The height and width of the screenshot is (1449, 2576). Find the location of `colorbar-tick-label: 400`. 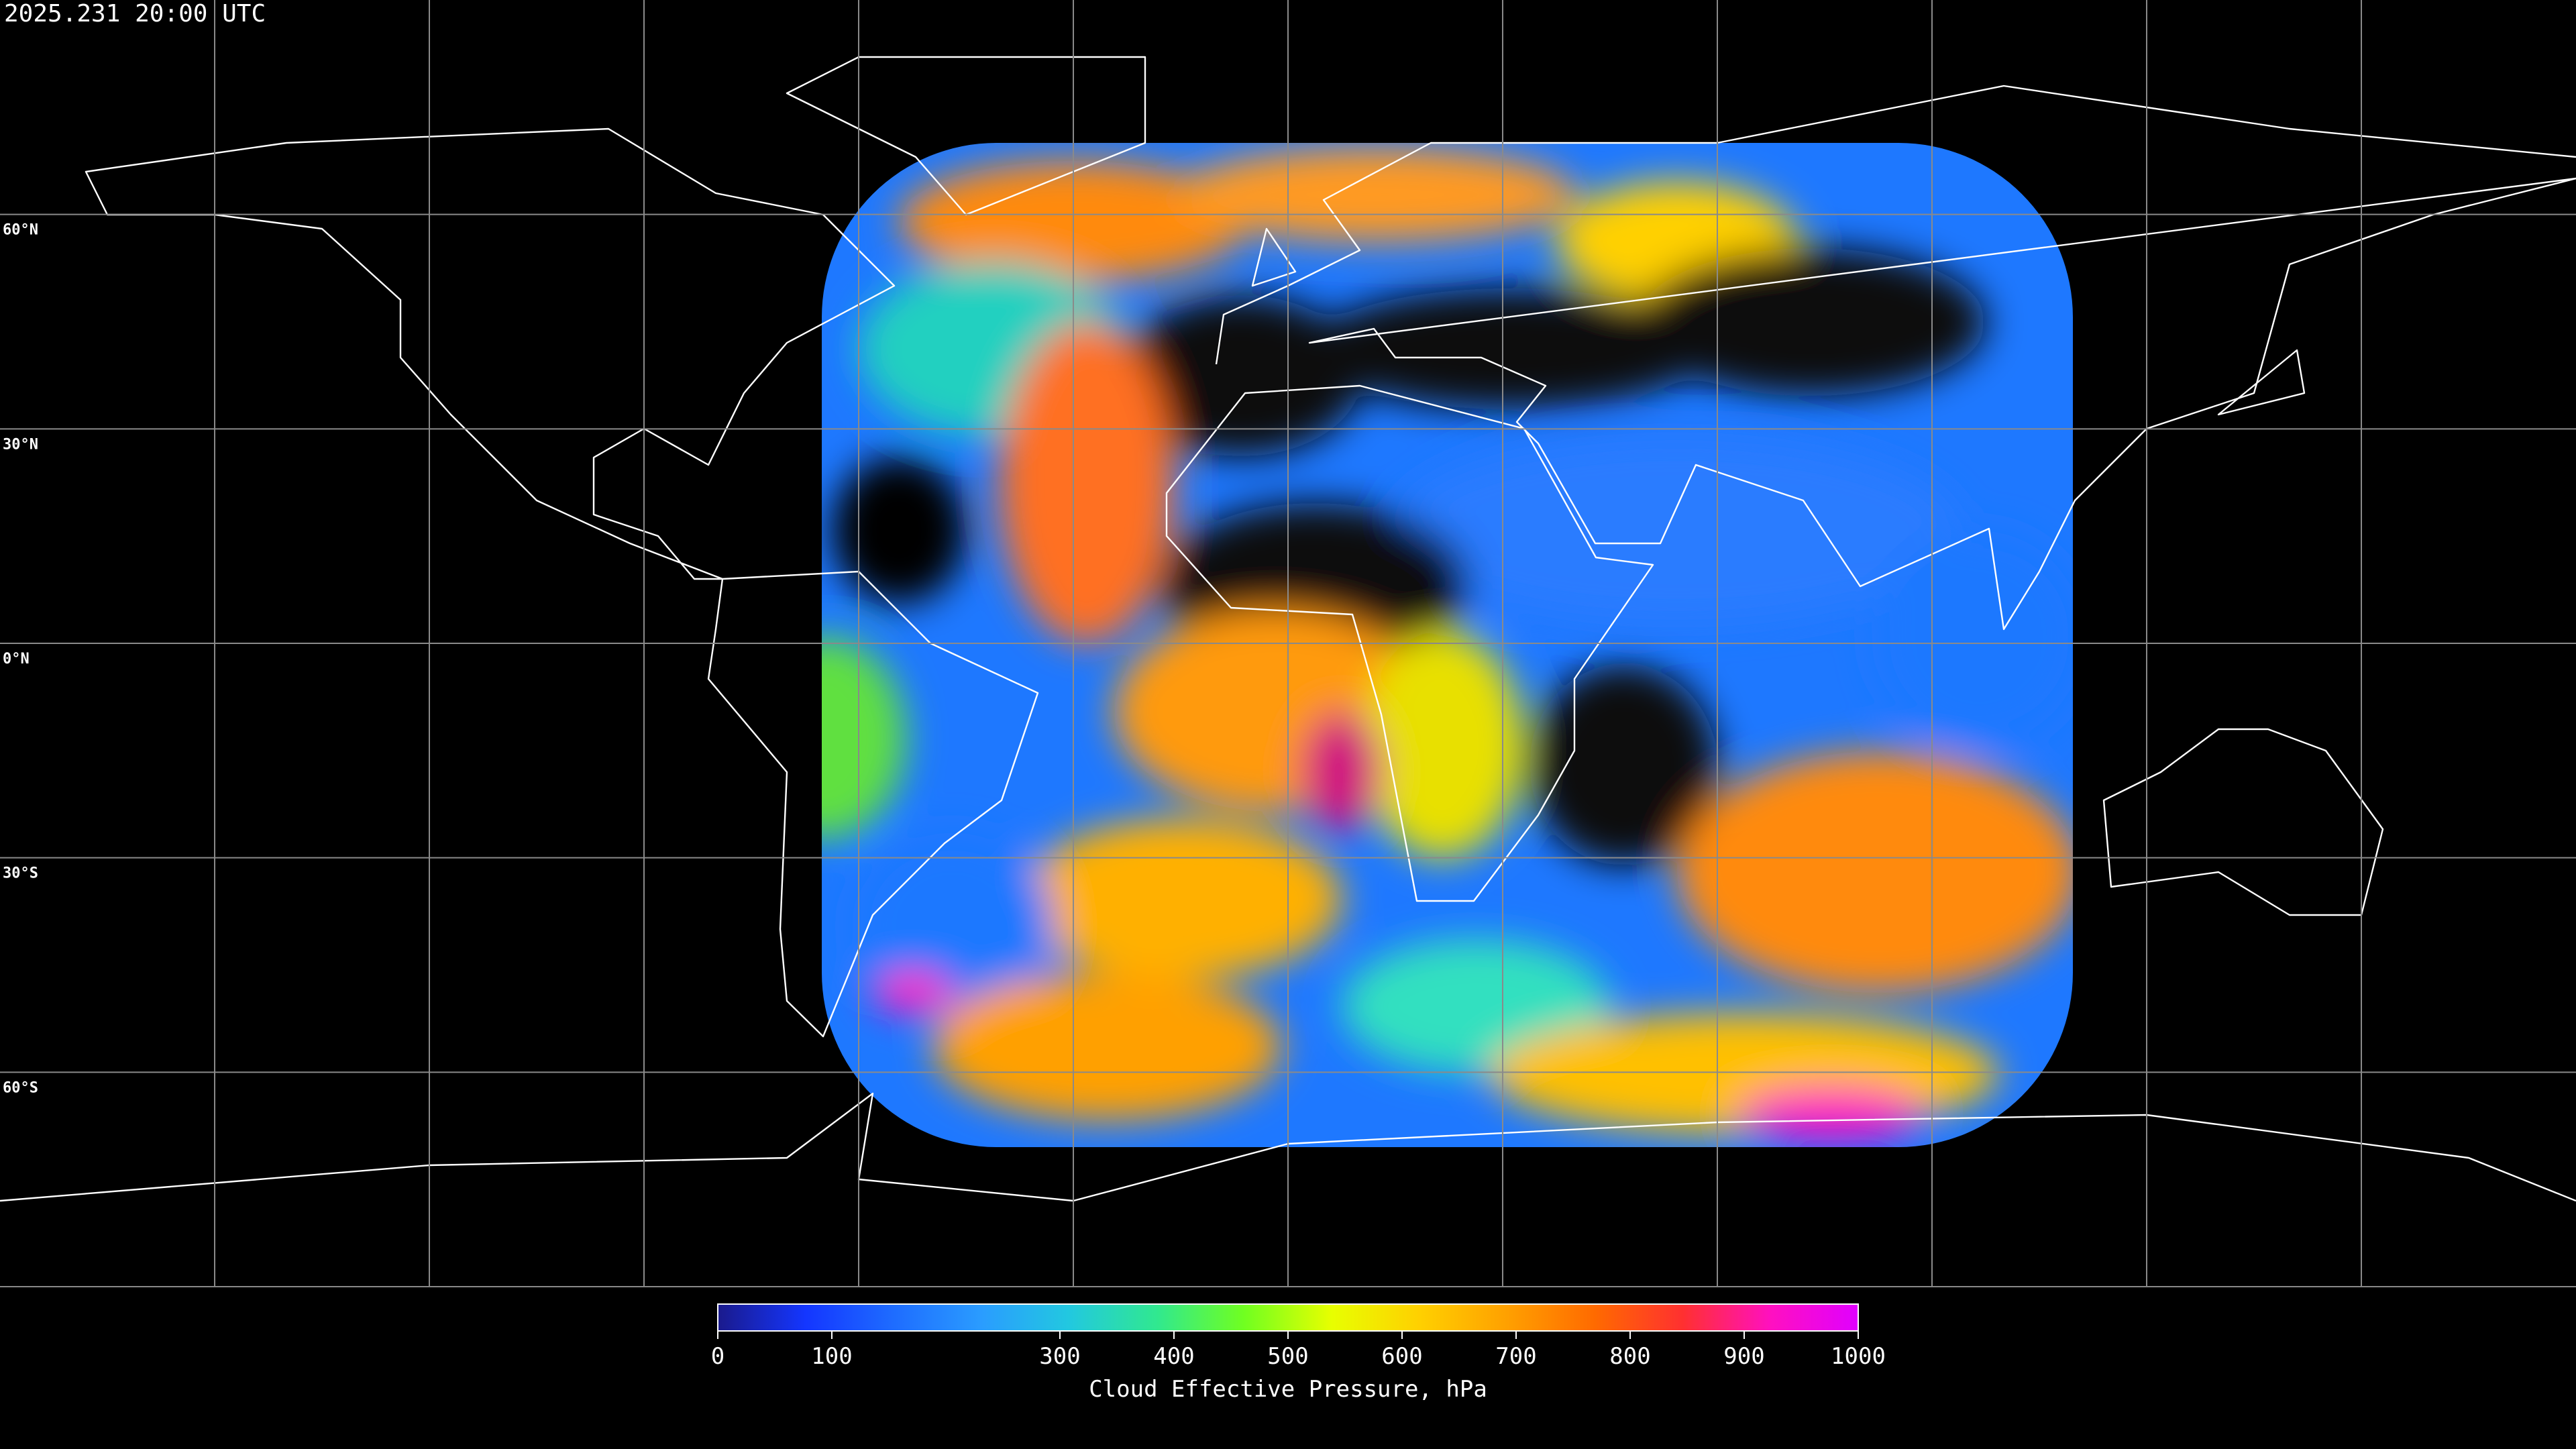

colorbar-tick-label: 400 is located at coordinates (1173, 1356).